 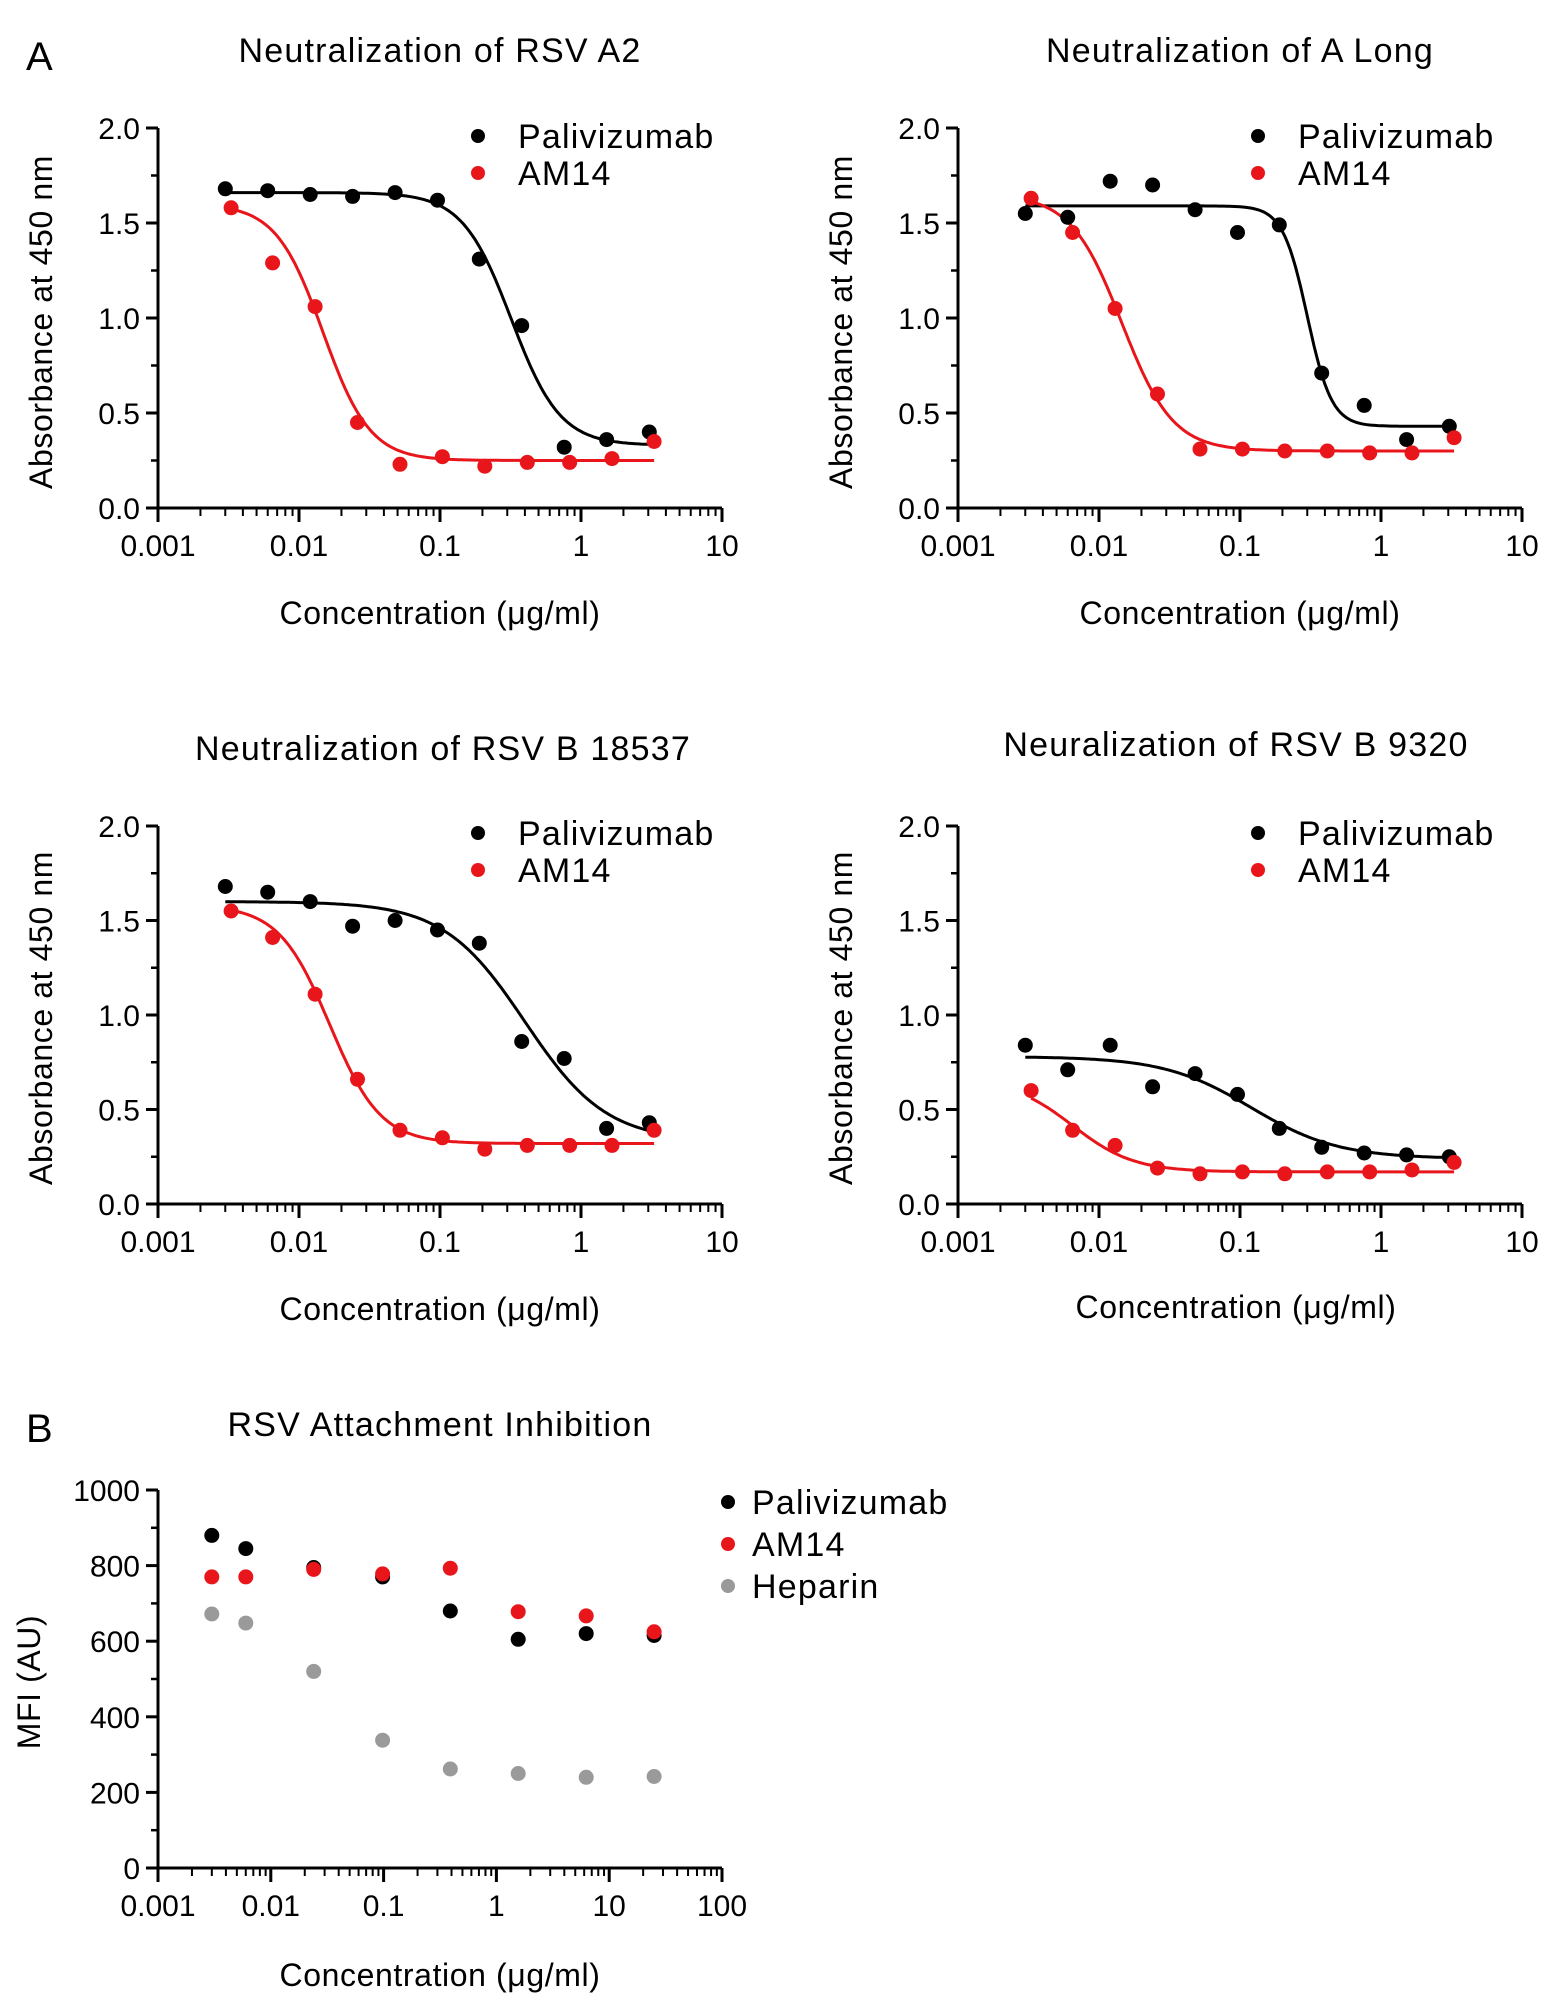 What do you see at coordinates (115, 1567) in the screenshot?
I see `y-tick-label: 800` at bounding box center [115, 1567].